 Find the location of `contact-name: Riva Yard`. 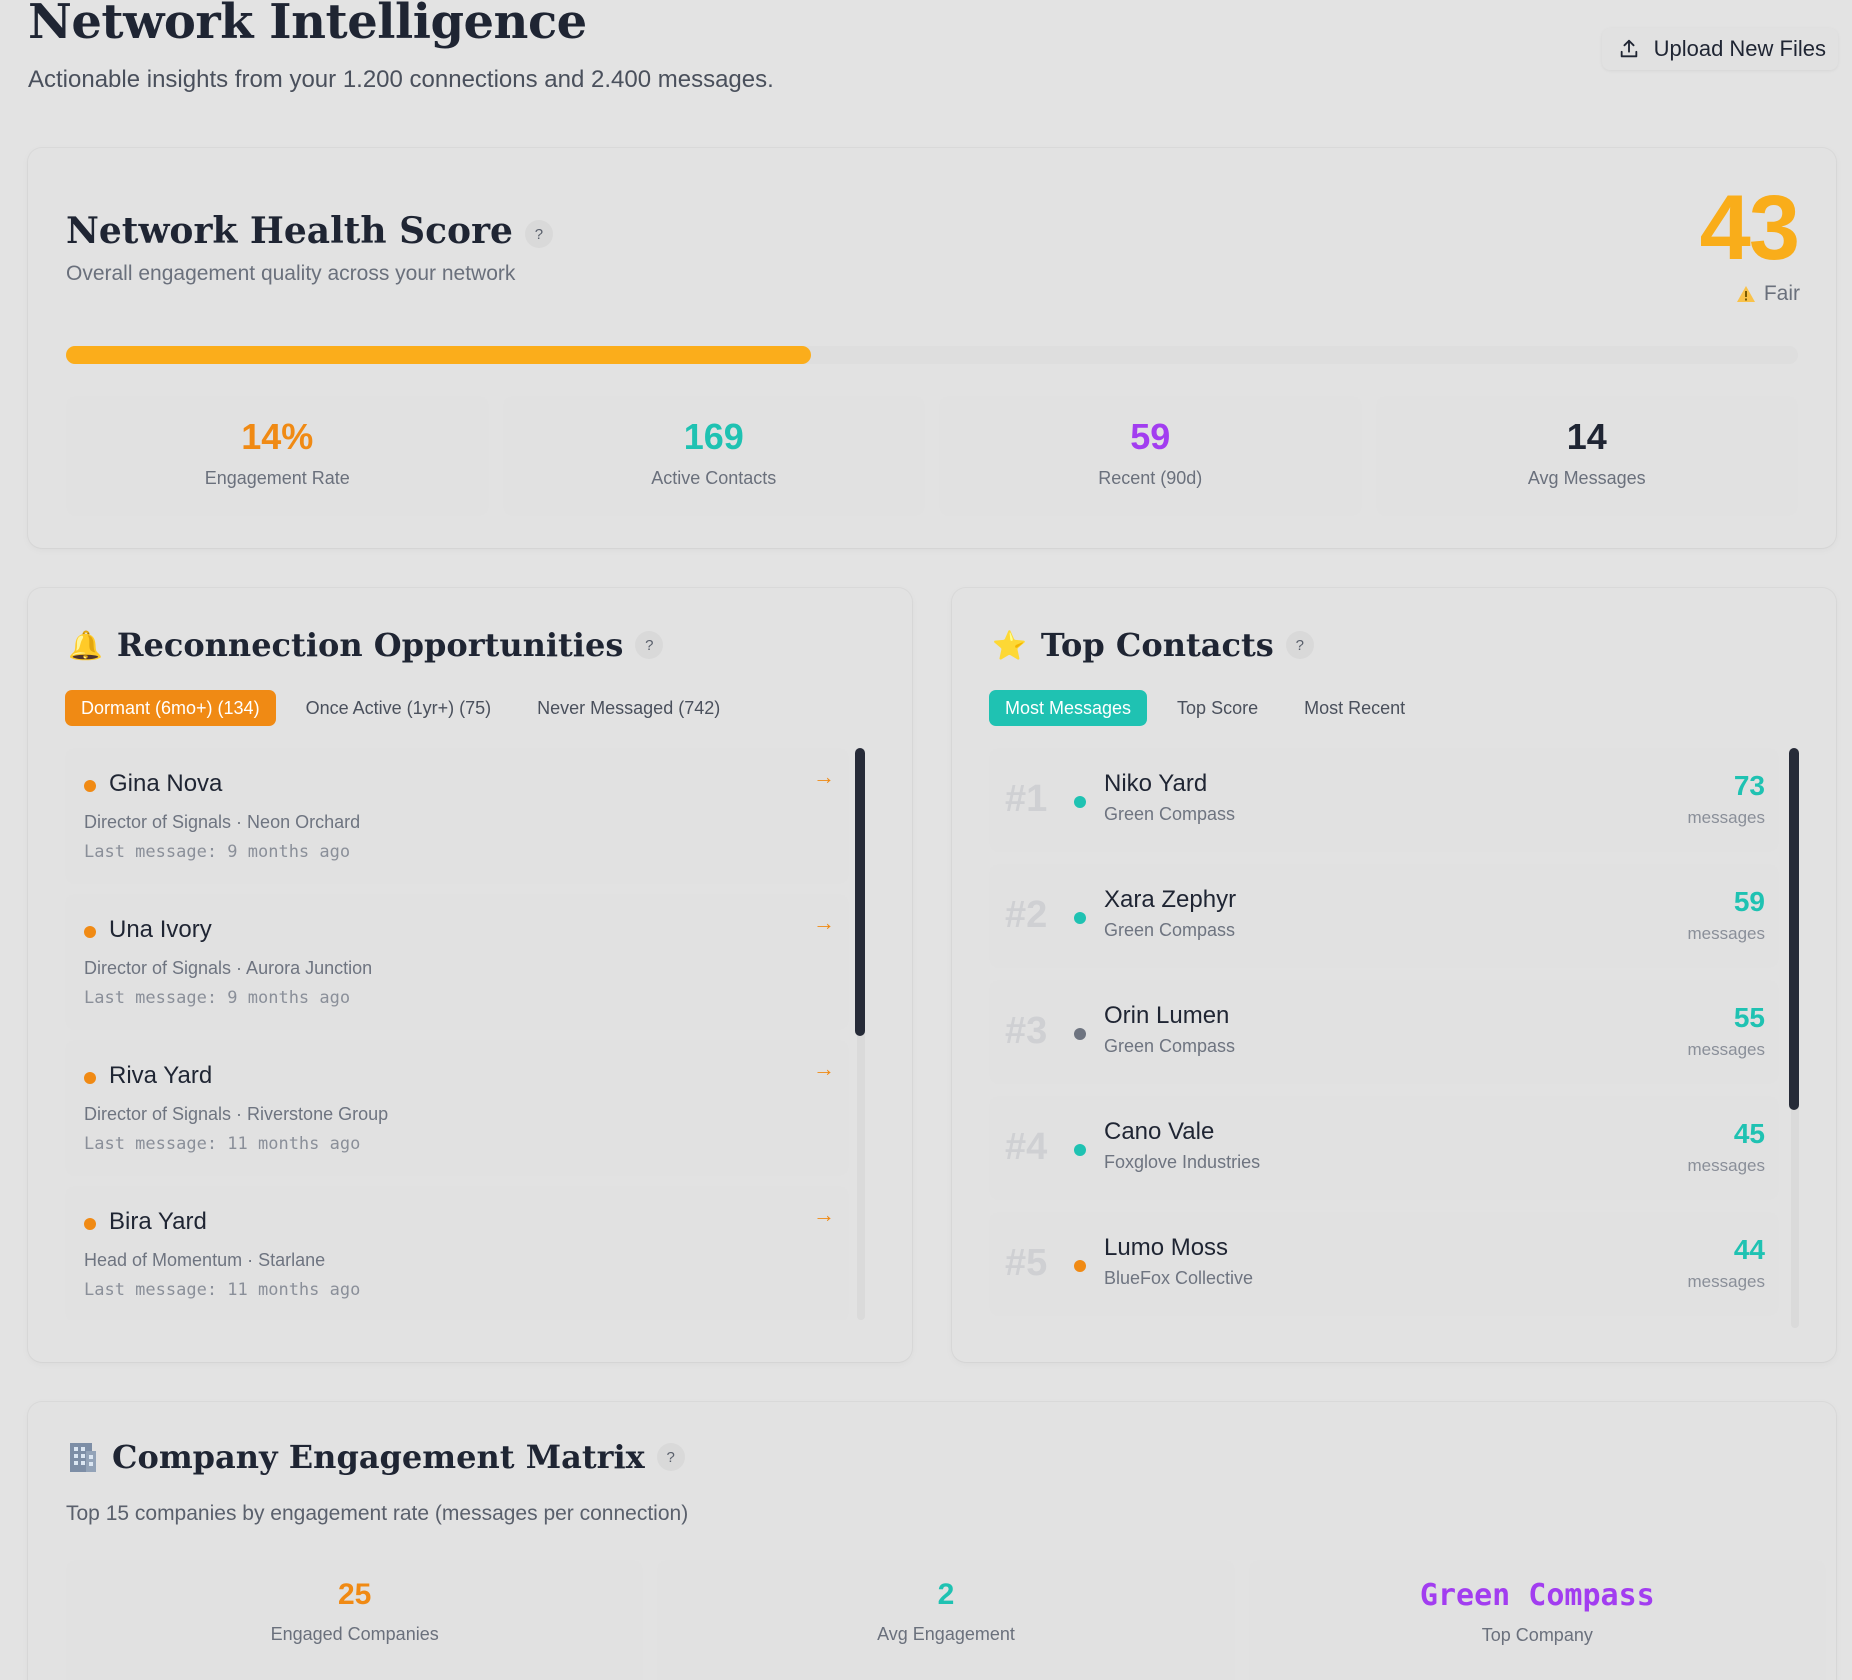

contact-name: Riva Yard is located at coordinates (161, 1075).